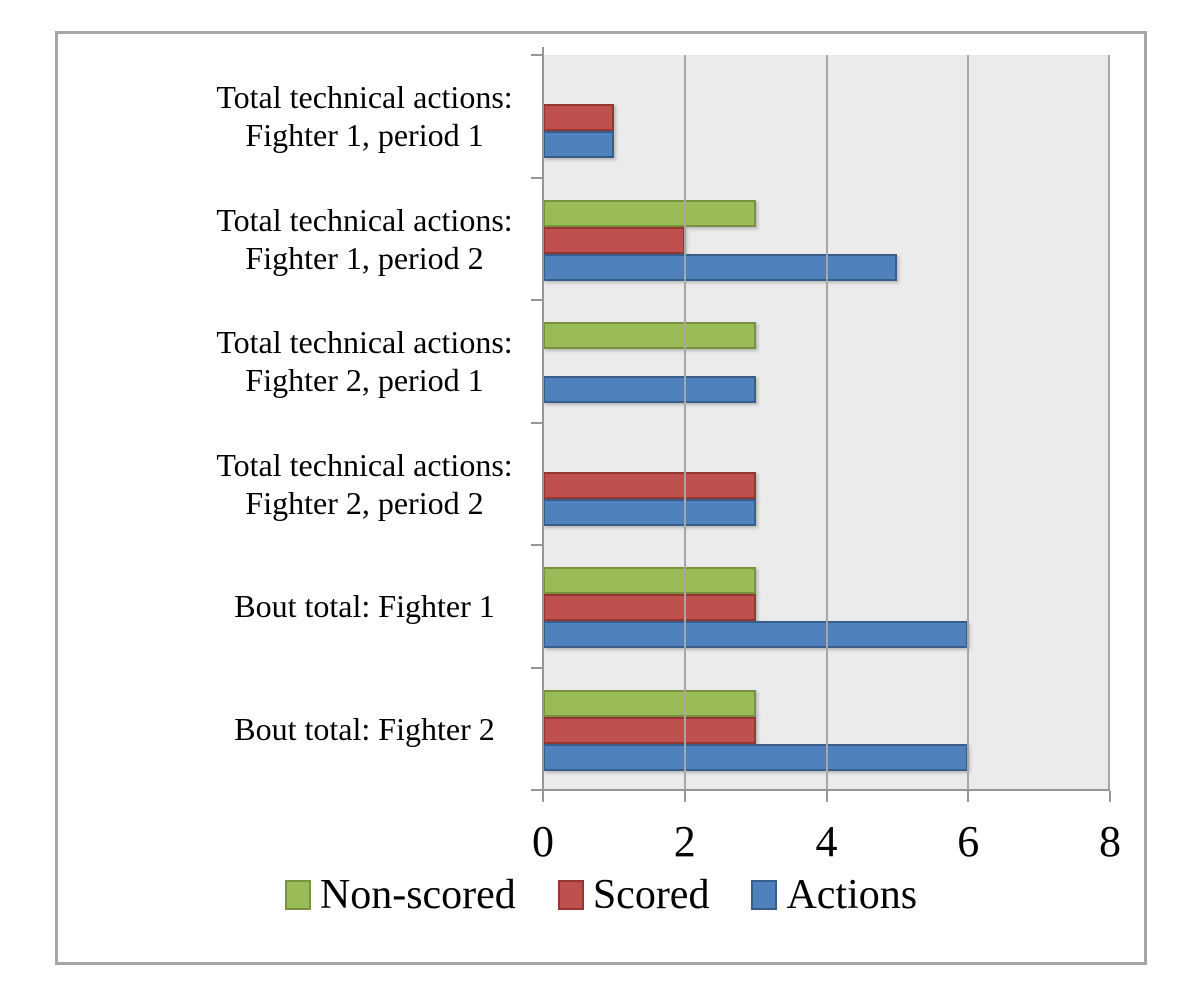 The width and height of the screenshot is (1183, 992). What do you see at coordinates (968, 841) in the screenshot?
I see `x-axis-label-6: 6` at bounding box center [968, 841].